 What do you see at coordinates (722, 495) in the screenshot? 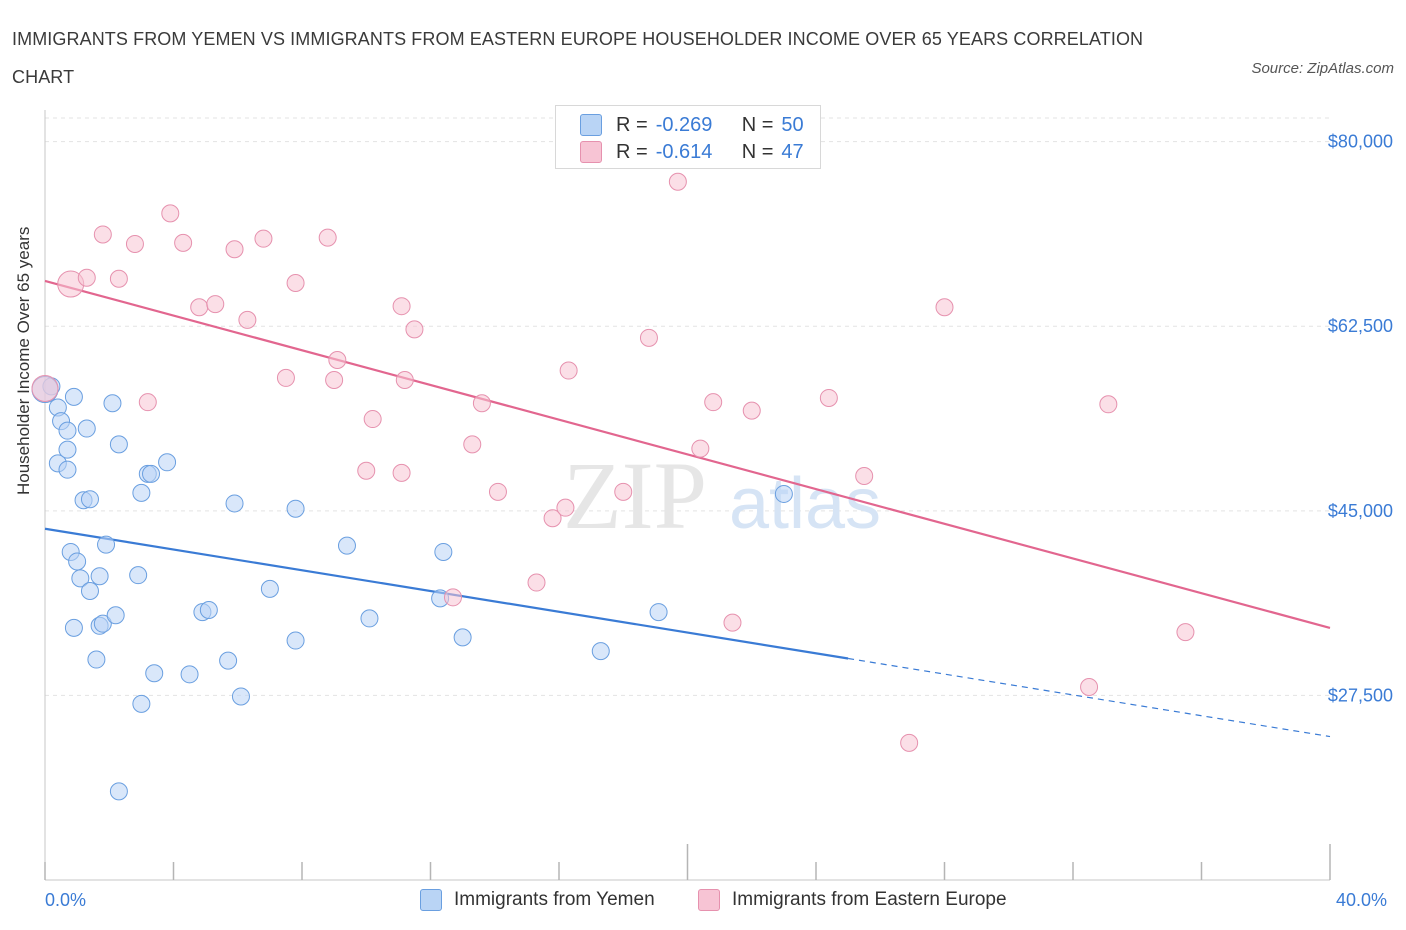
I see `watermark: ZIP atlas` at bounding box center [722, 495].